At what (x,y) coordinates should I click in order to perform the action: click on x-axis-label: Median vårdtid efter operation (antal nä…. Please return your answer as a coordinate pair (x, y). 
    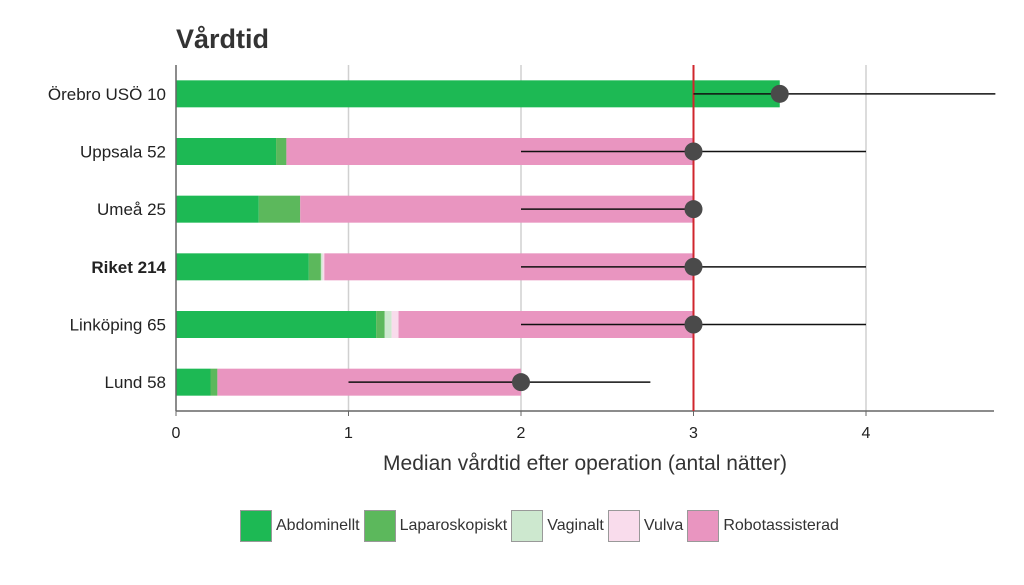
    Looking at the image, I should click on (585, 463).